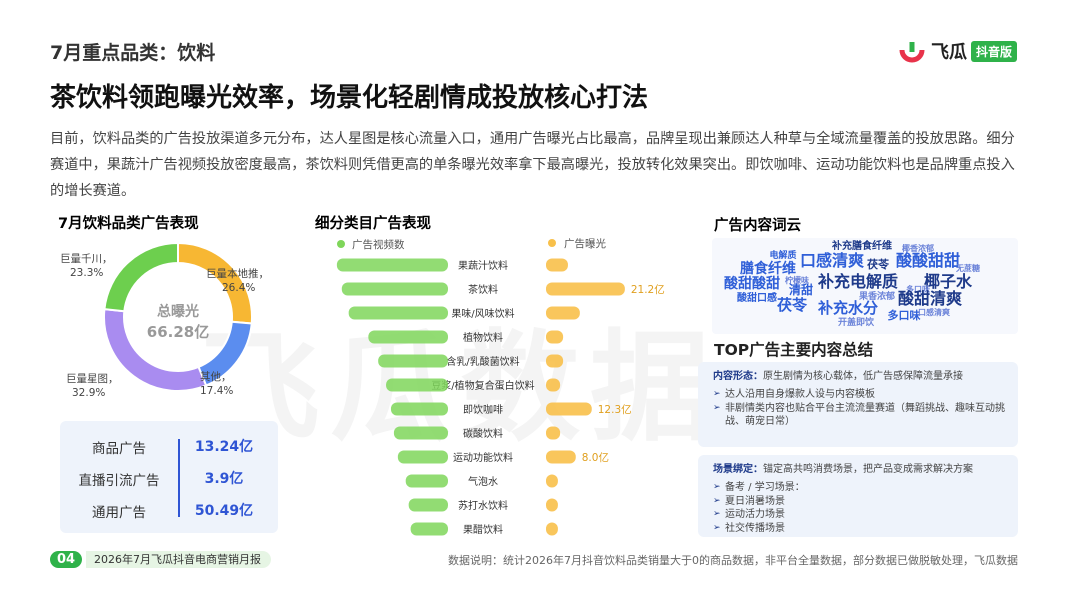 The width and height of the screenshot is (1067, 600). What do you see at coordinates (178, 311) in the screenshot?
I see `center-title: 总曝光` at bounding box center [178, 311].